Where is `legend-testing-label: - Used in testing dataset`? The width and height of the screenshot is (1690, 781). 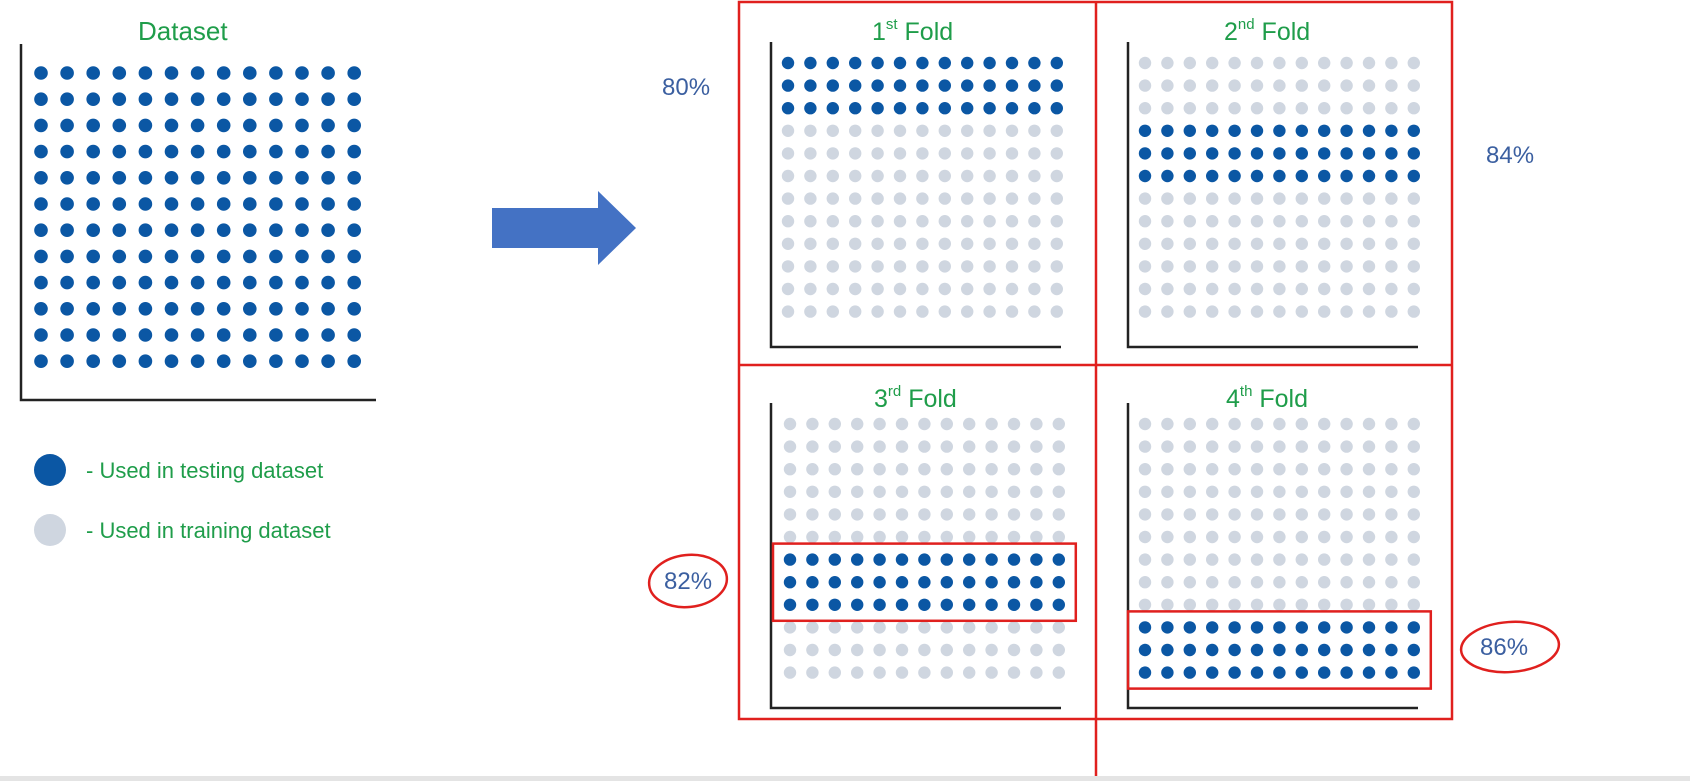 legend-testing-label: - Used in testing dataset is located at coordinates (205, 470).